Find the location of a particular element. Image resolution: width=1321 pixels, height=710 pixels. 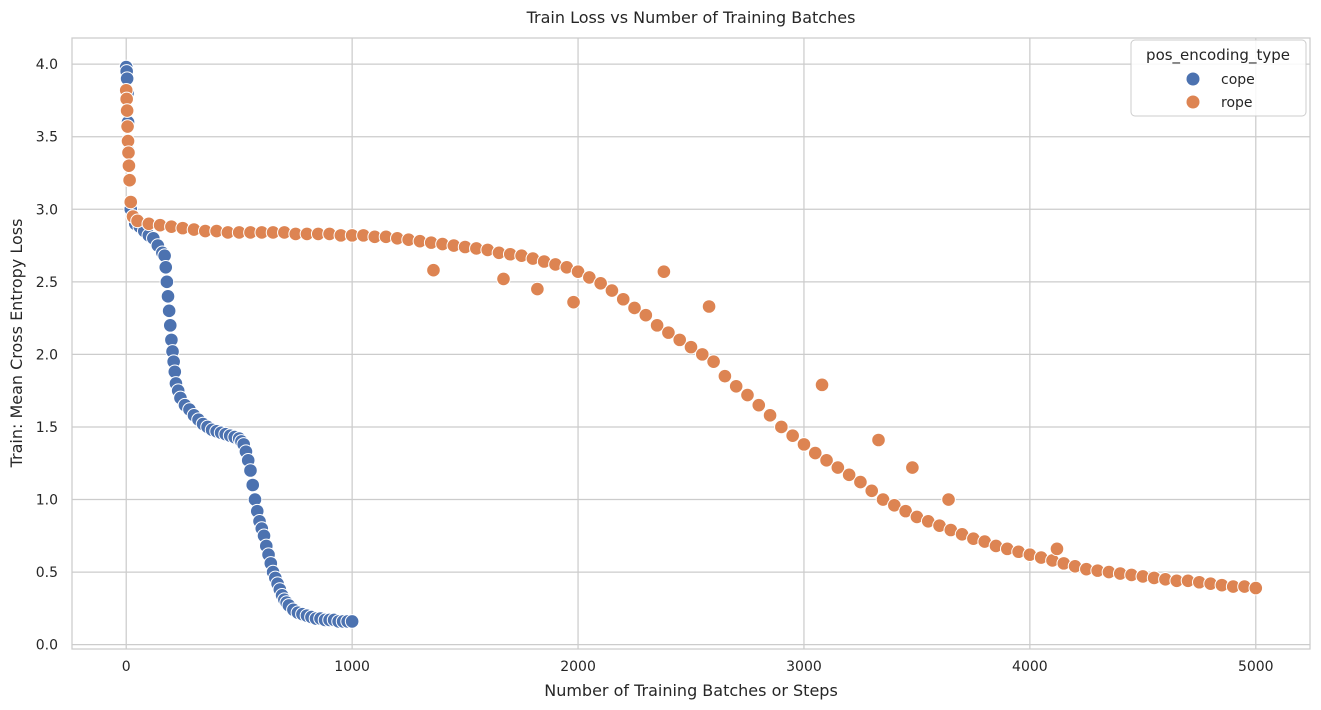

legend-title: pos_encoding_type is located at coordinates (1218, 55).